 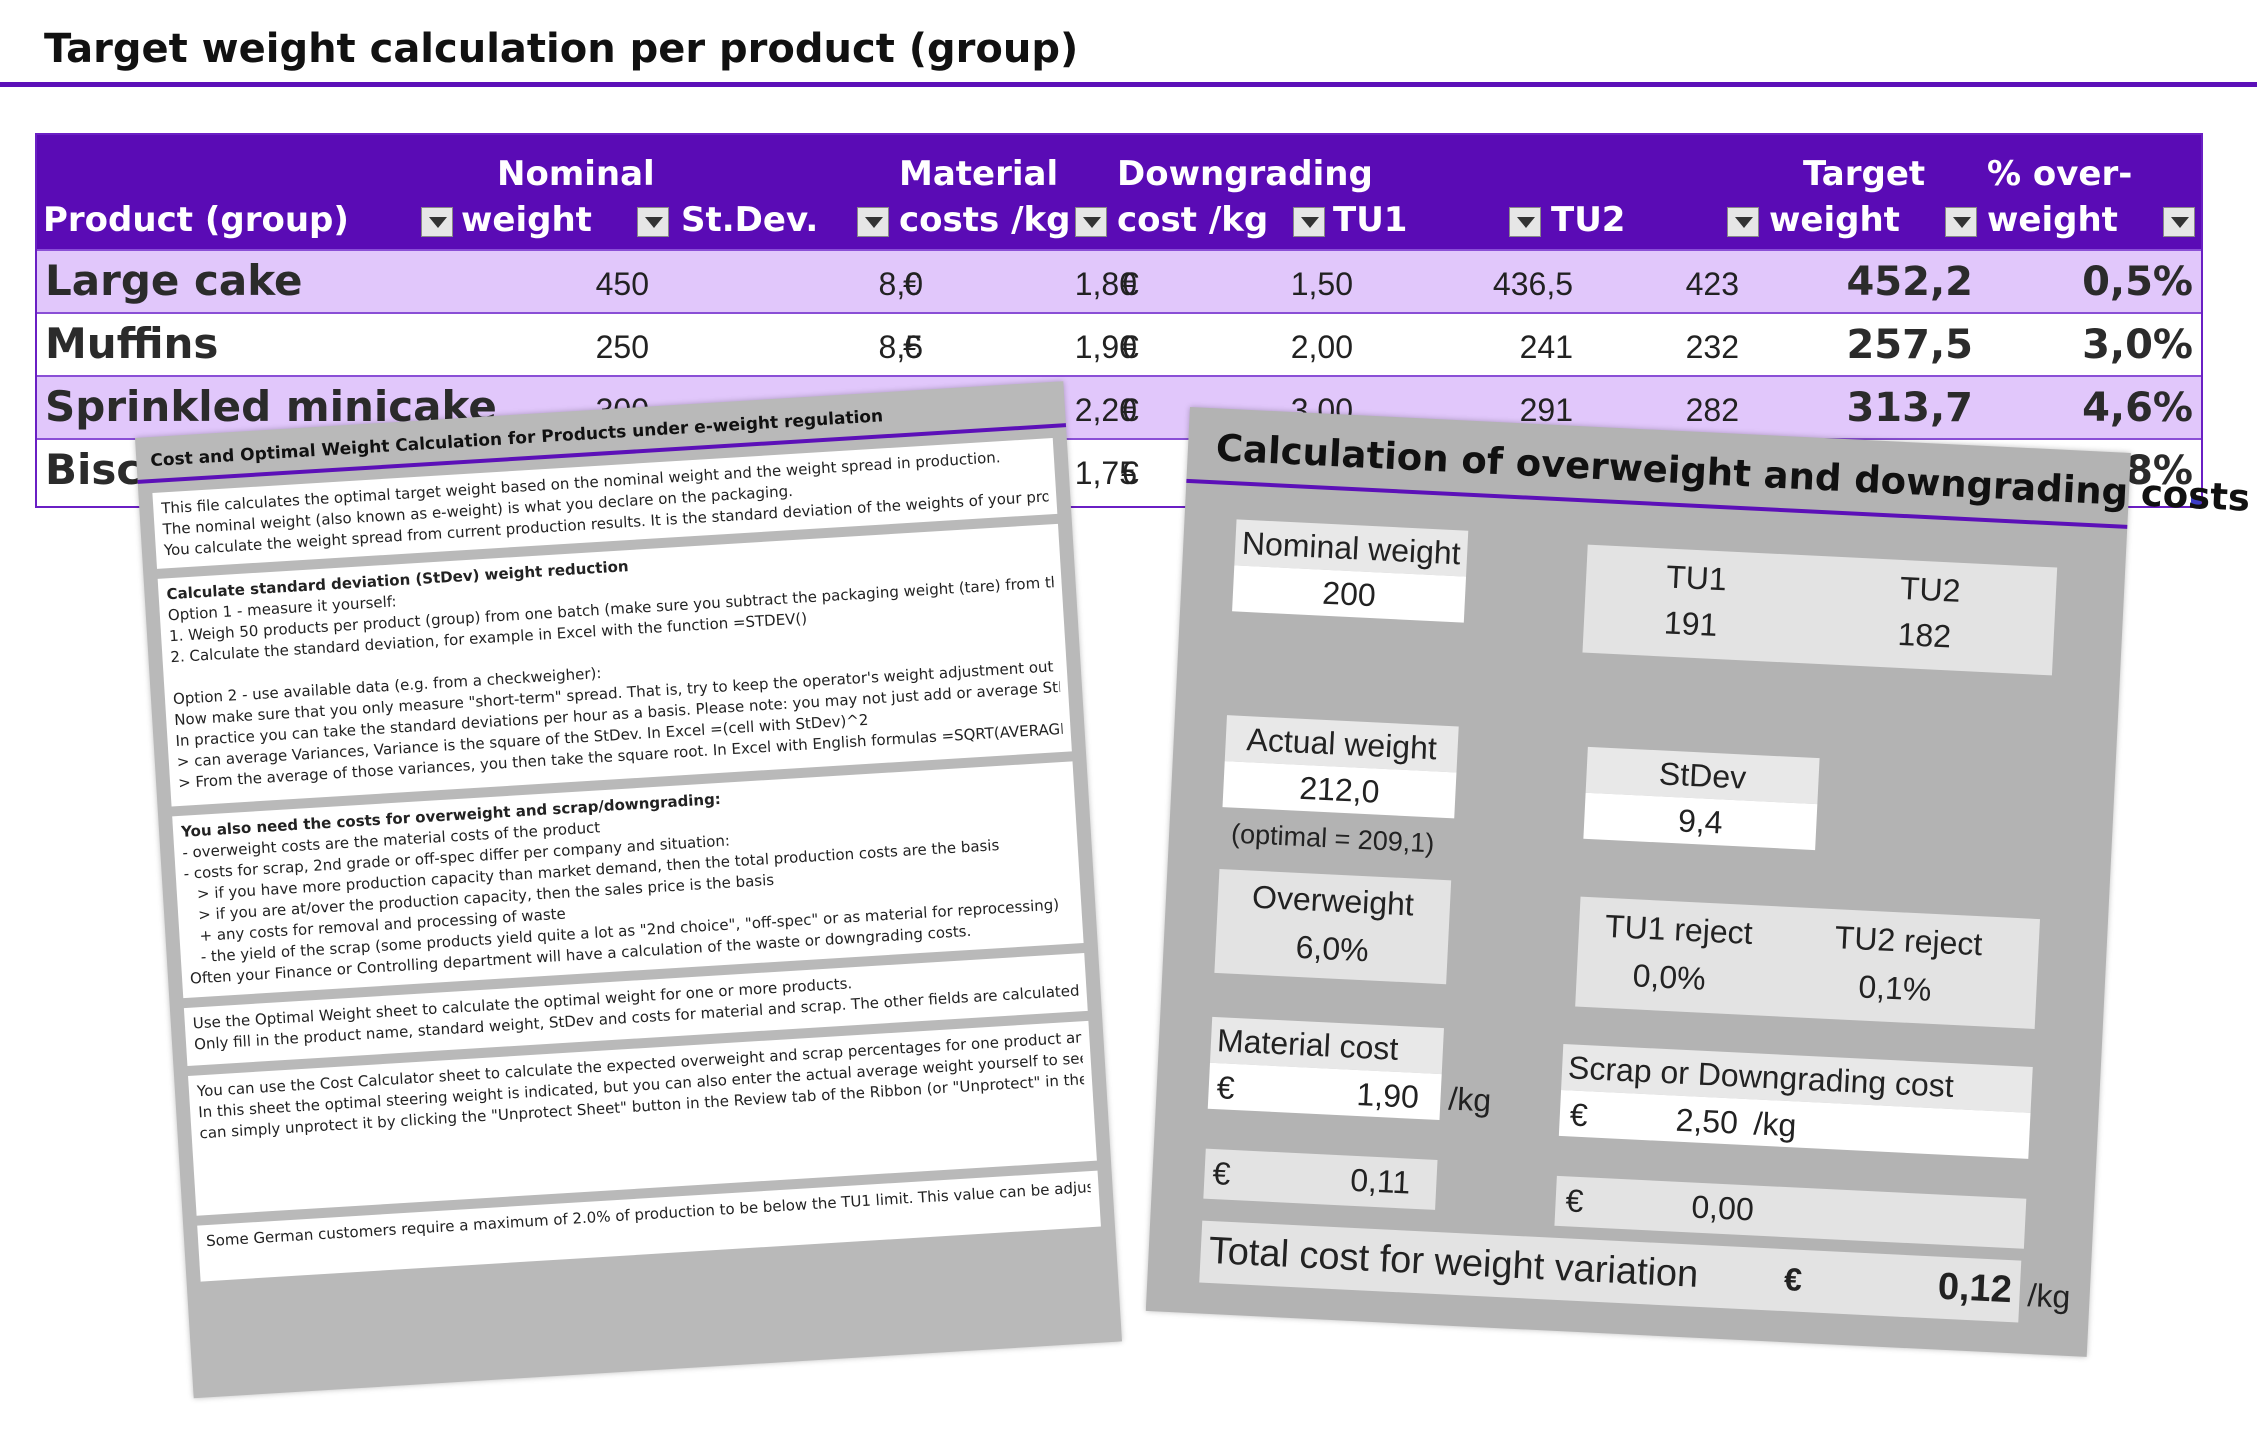 I want to click on header-product: Product (group), so click(x=196, y=220).